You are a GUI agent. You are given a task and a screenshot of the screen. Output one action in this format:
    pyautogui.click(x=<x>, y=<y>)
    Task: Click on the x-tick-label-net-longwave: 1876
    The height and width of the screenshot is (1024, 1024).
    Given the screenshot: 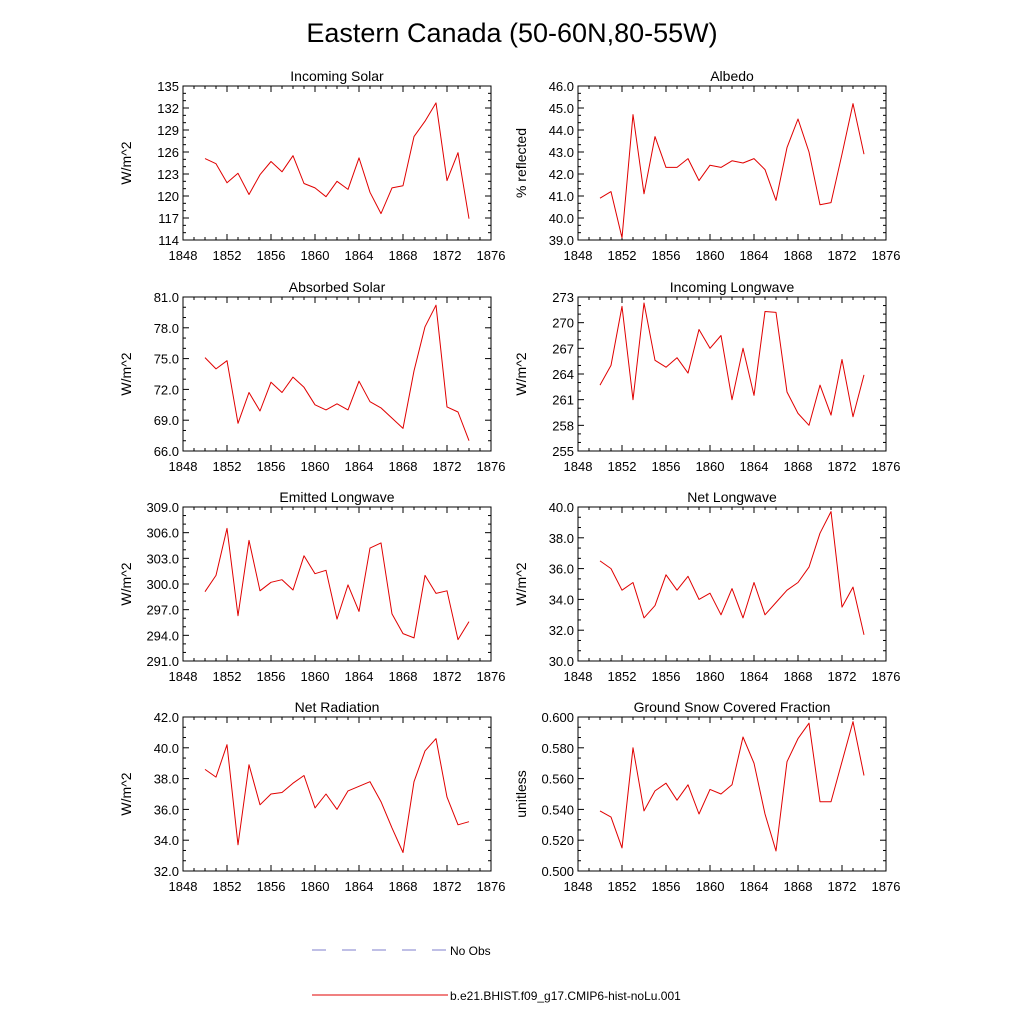 What is the action you would take?
    pyautogui.click(x=886, y=676)
    